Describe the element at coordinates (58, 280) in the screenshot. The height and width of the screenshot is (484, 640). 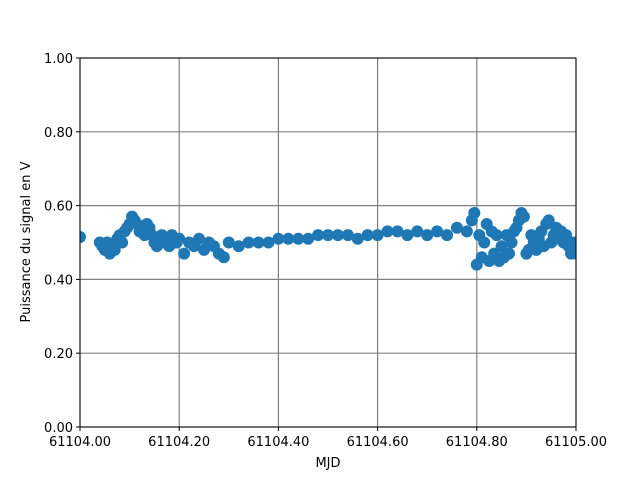
I see `y-tick-label: 0.40` at that location.